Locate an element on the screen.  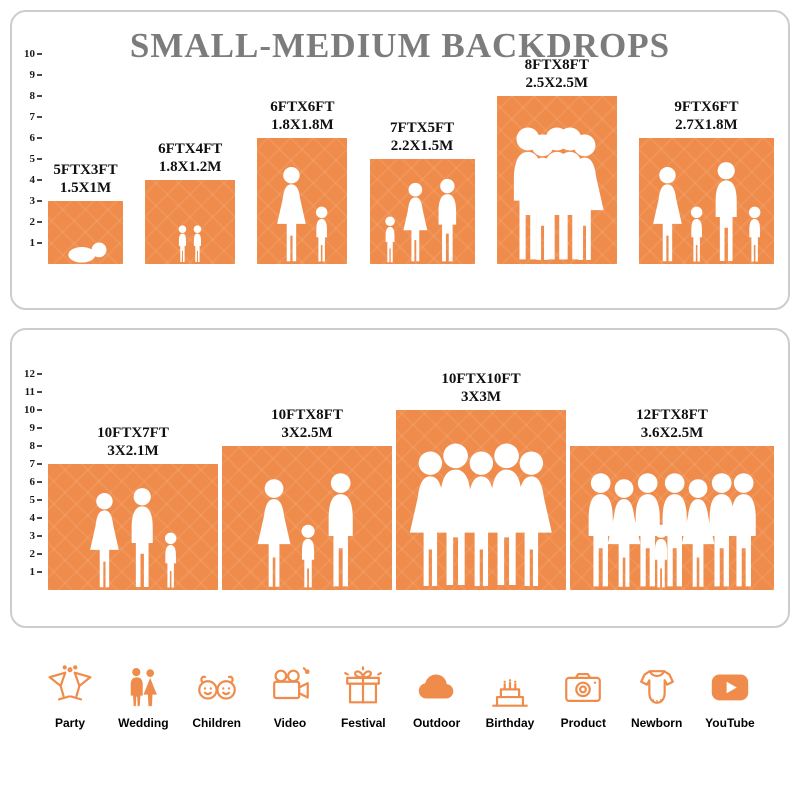
wedding-icon is located at coordinates (143, 686).